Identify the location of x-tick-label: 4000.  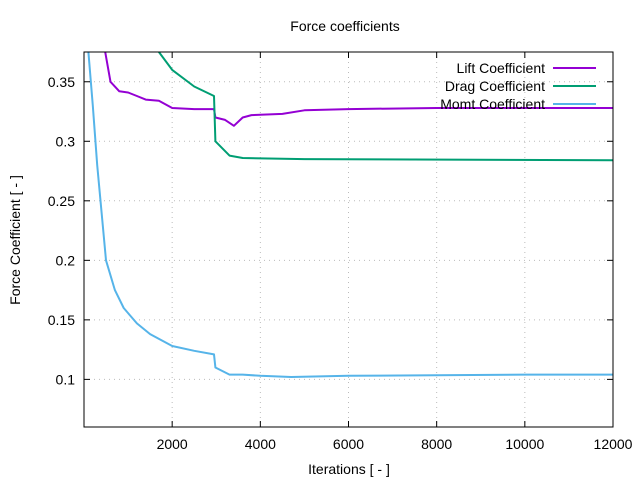
(260, 444).